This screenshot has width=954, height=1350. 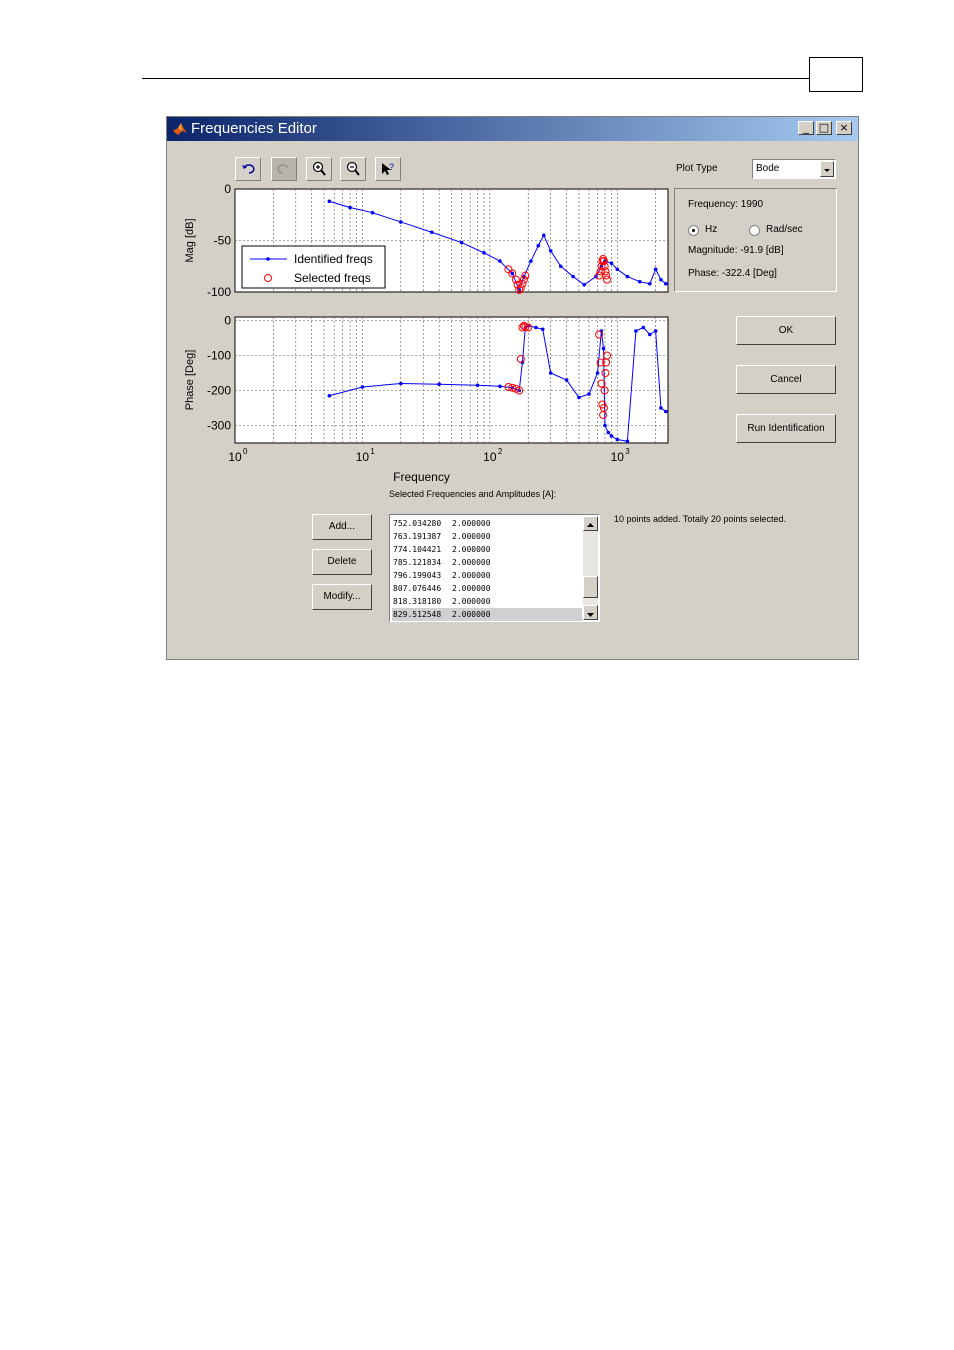 I want to click on close-button: ×, so click(x=844, y=128).